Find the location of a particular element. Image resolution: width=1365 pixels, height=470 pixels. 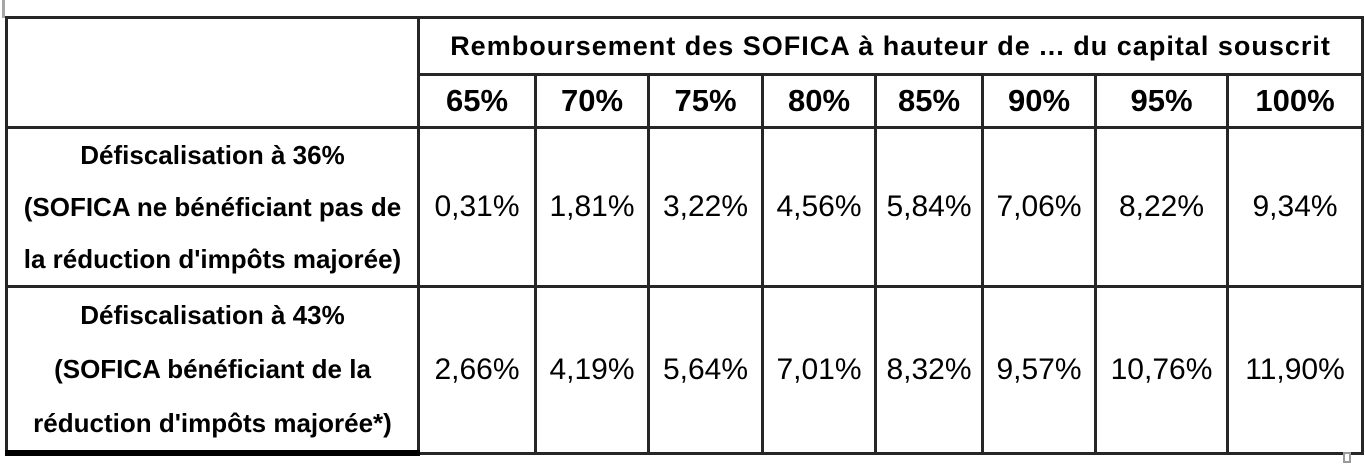

cursor-artifact is located at coordinates (3, 9).